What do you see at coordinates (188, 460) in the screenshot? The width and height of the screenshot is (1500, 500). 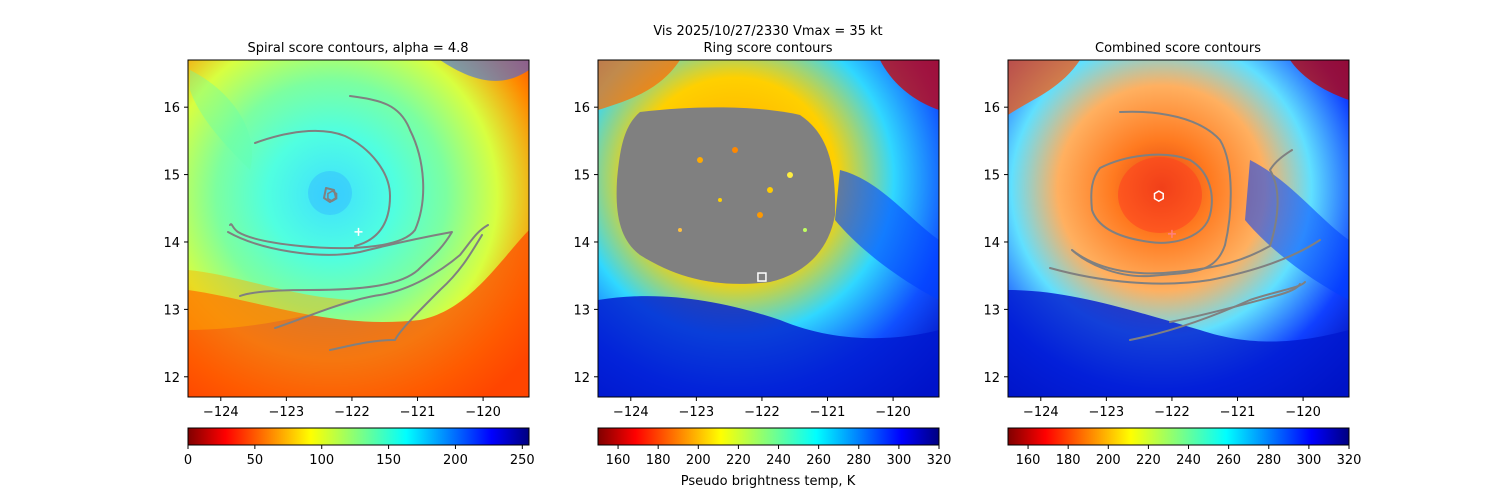 I see `colorbar-tick-label: 0` at bounding box center [188, 460].